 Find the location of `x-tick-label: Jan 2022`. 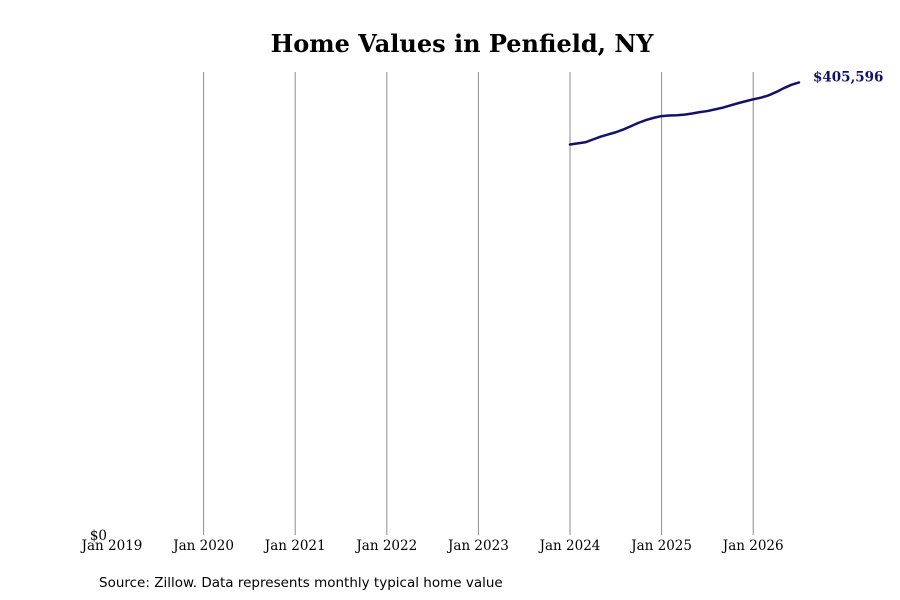

x-tick-label: Jan 2022 is located at coordinates (385, 546).